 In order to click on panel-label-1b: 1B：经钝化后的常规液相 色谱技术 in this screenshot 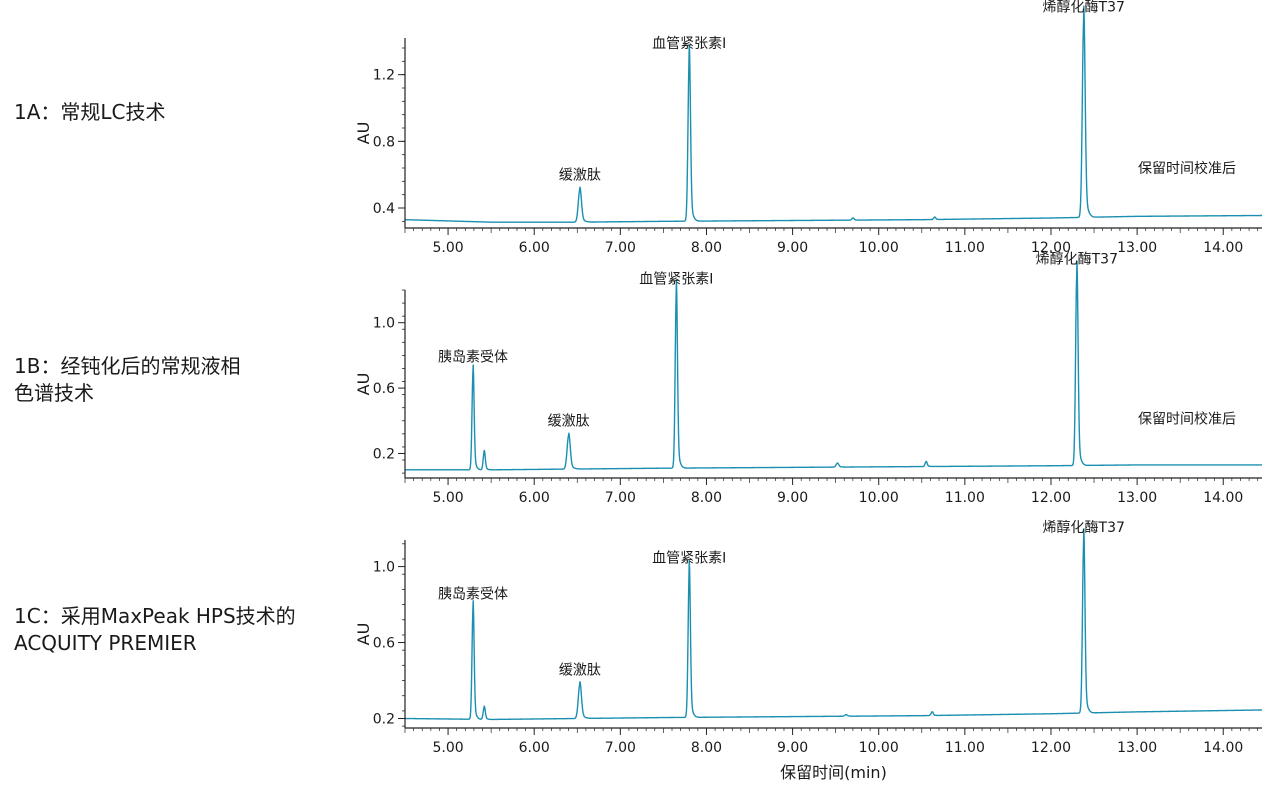, I will do `click(127, 379)`.